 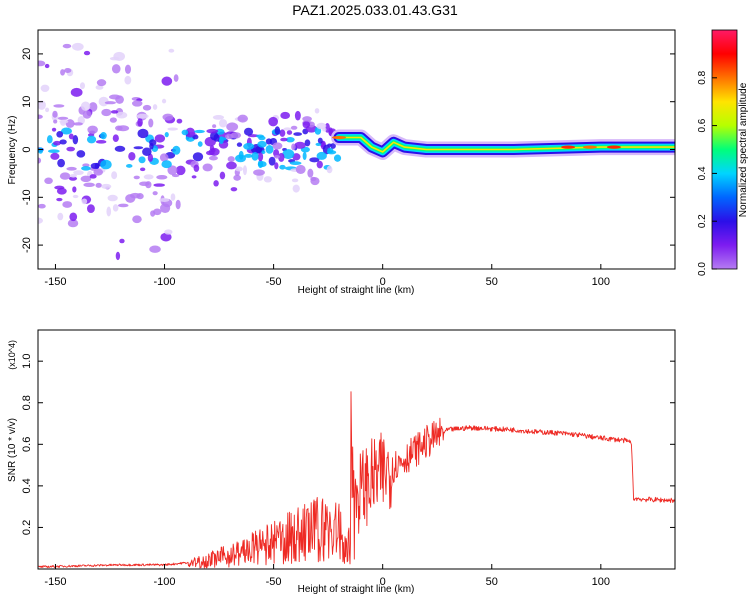 I want to click on snr-x-tick-label: -50, so click(x=274, y=582).